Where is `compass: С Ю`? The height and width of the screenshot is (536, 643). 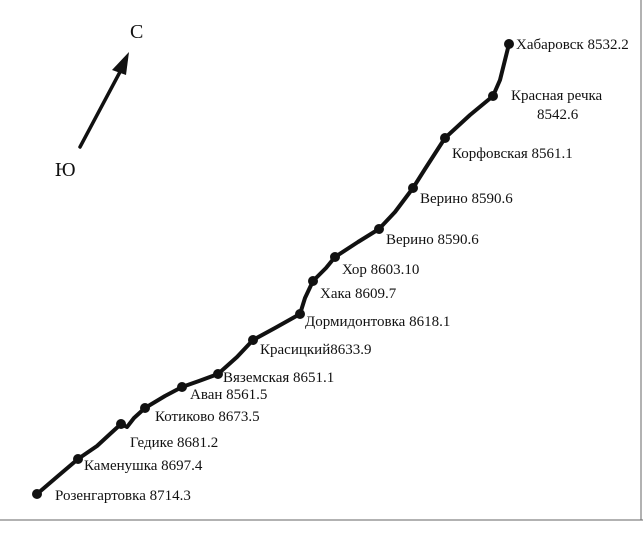
compass: С Ю is located at coordinates (99, 101).